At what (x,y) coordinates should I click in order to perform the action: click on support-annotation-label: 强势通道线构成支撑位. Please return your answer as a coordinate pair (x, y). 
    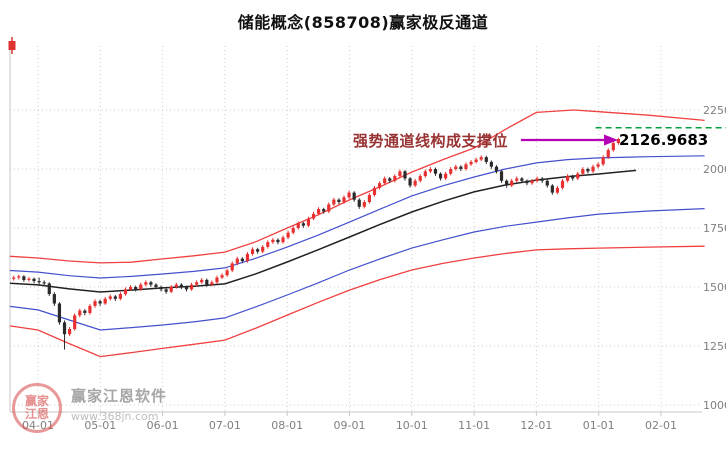
    Looking at the image, I should click on (431, 141).